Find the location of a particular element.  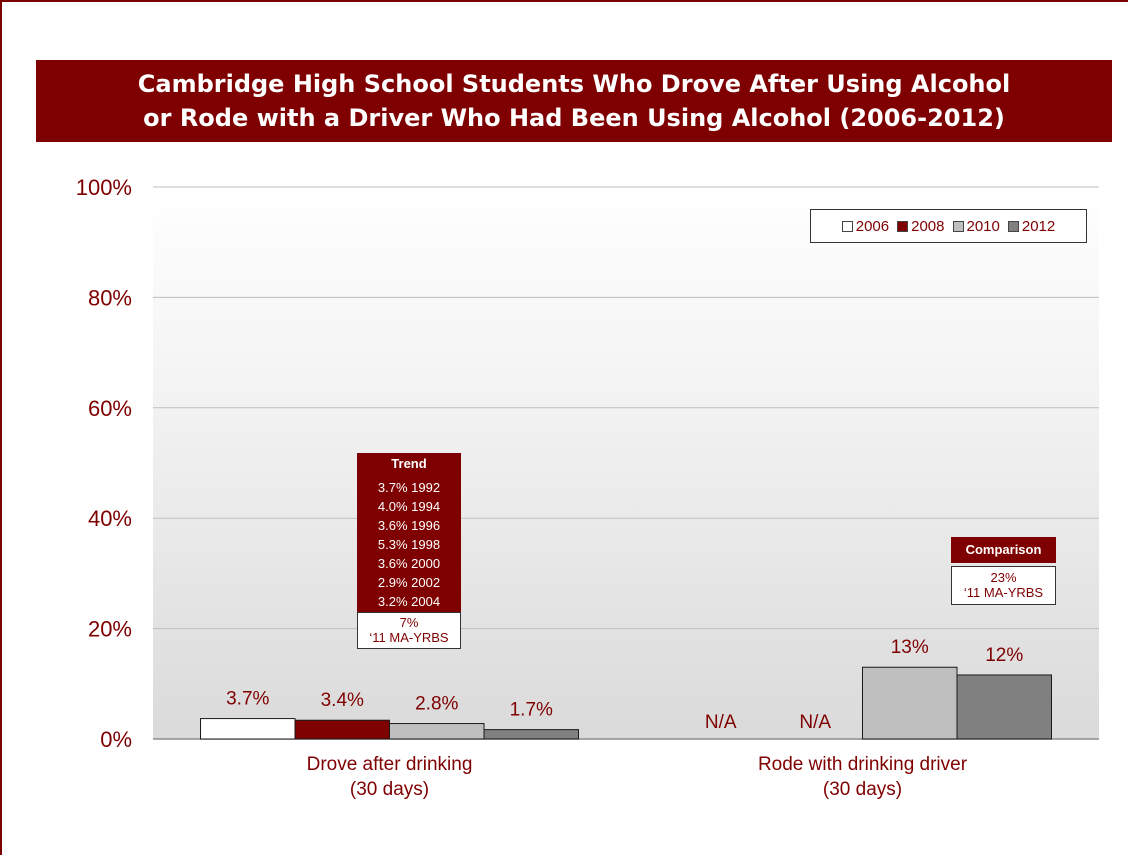

data-label: 3.7% is located at coordinates (247, 699).